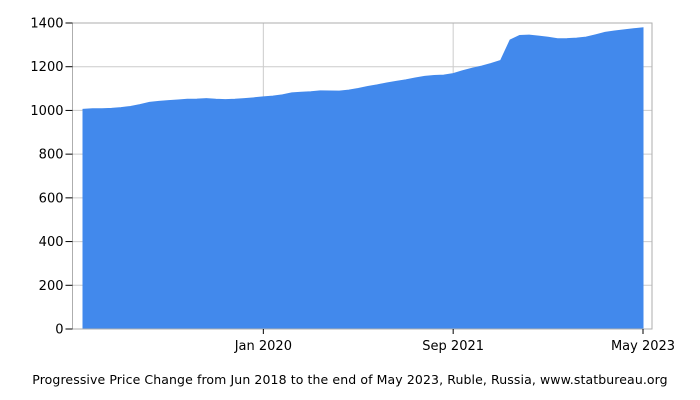  Describe the element at coordinates (263, 346) in the screenshot. I see `x-axis-label: Jan 2020` at that location.